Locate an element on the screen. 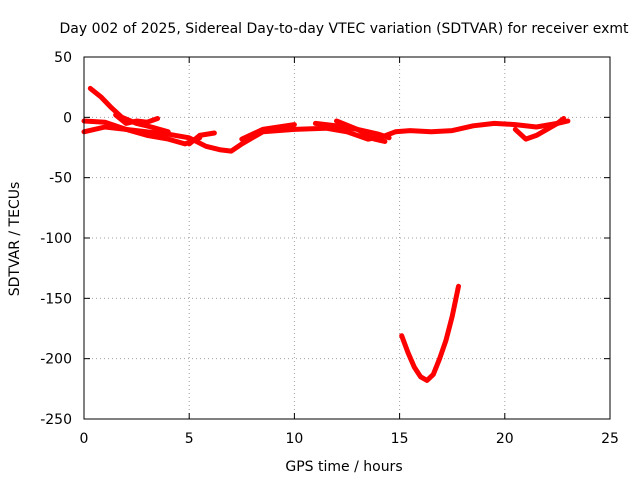 The image size is (640, 480). y-tick-label: -200 is located at coordinates (56, 360).